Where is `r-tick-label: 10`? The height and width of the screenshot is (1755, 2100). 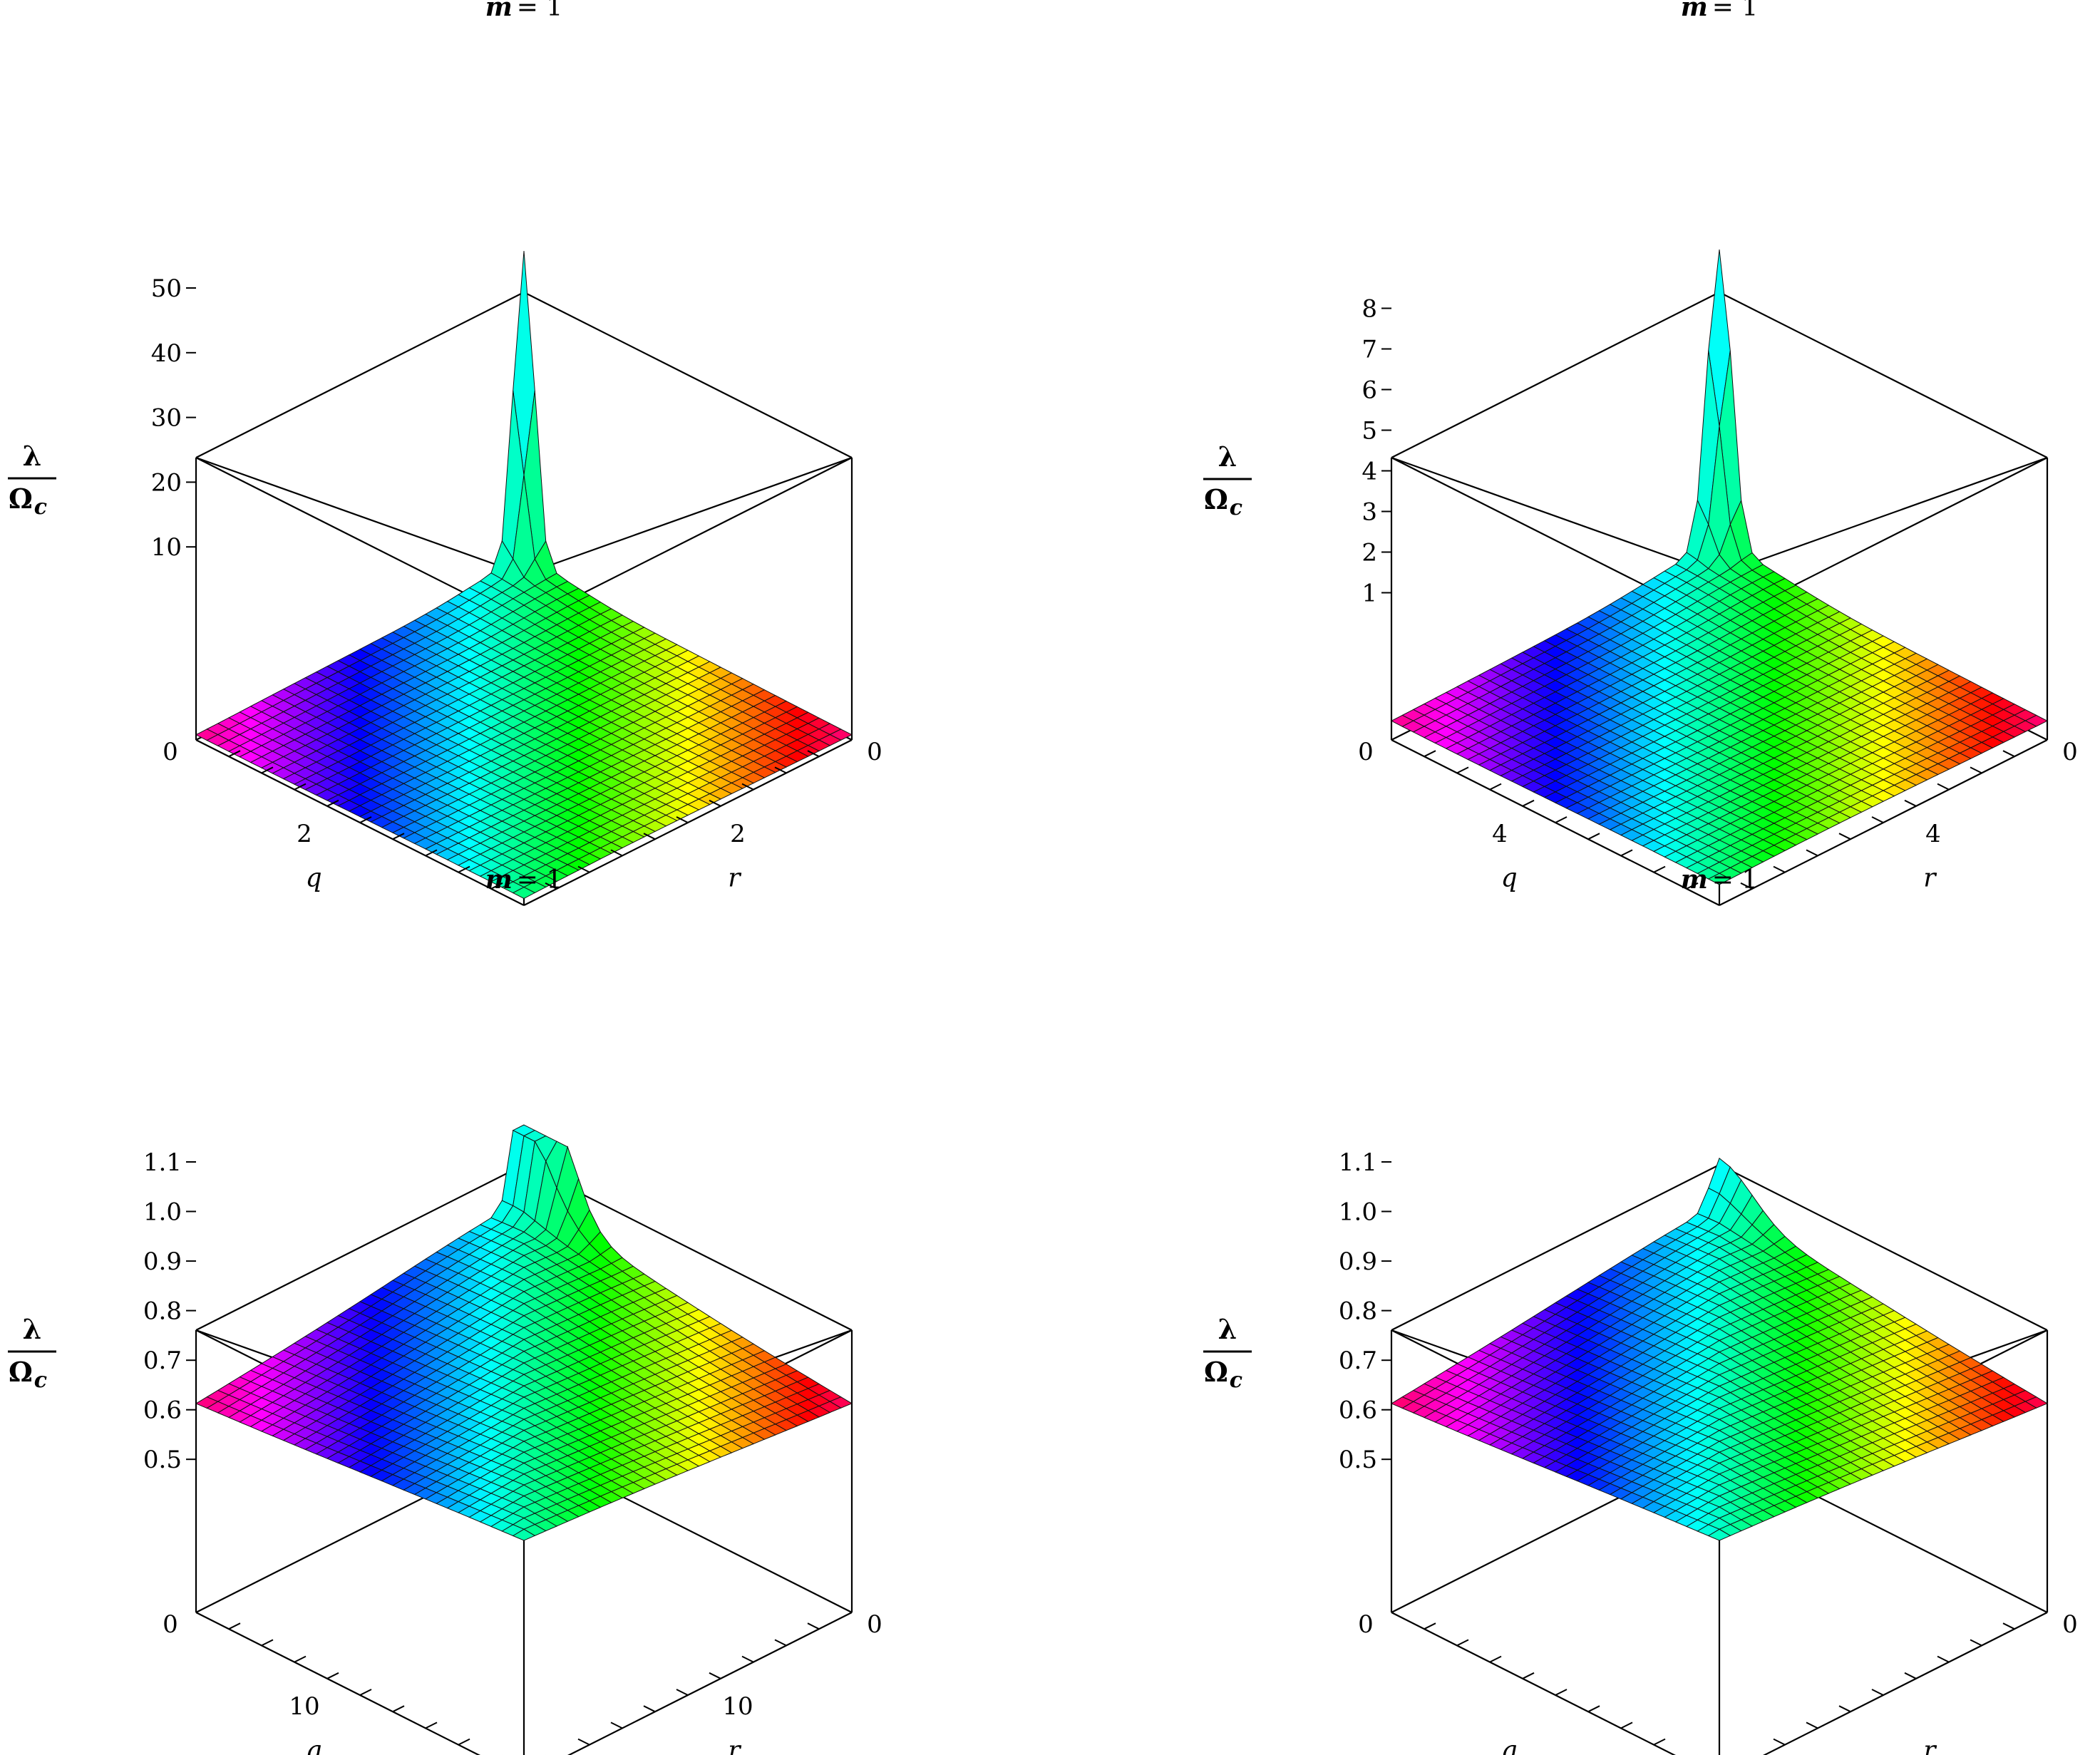 r-tick-label: 10 is located at coordinates (737, 1706).